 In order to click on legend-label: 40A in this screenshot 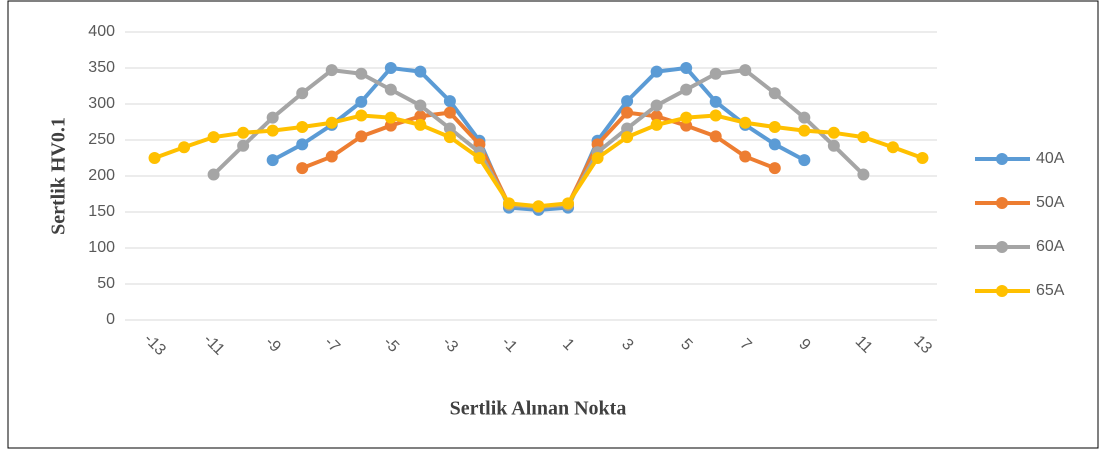, I will do `click(1050, 158)`.